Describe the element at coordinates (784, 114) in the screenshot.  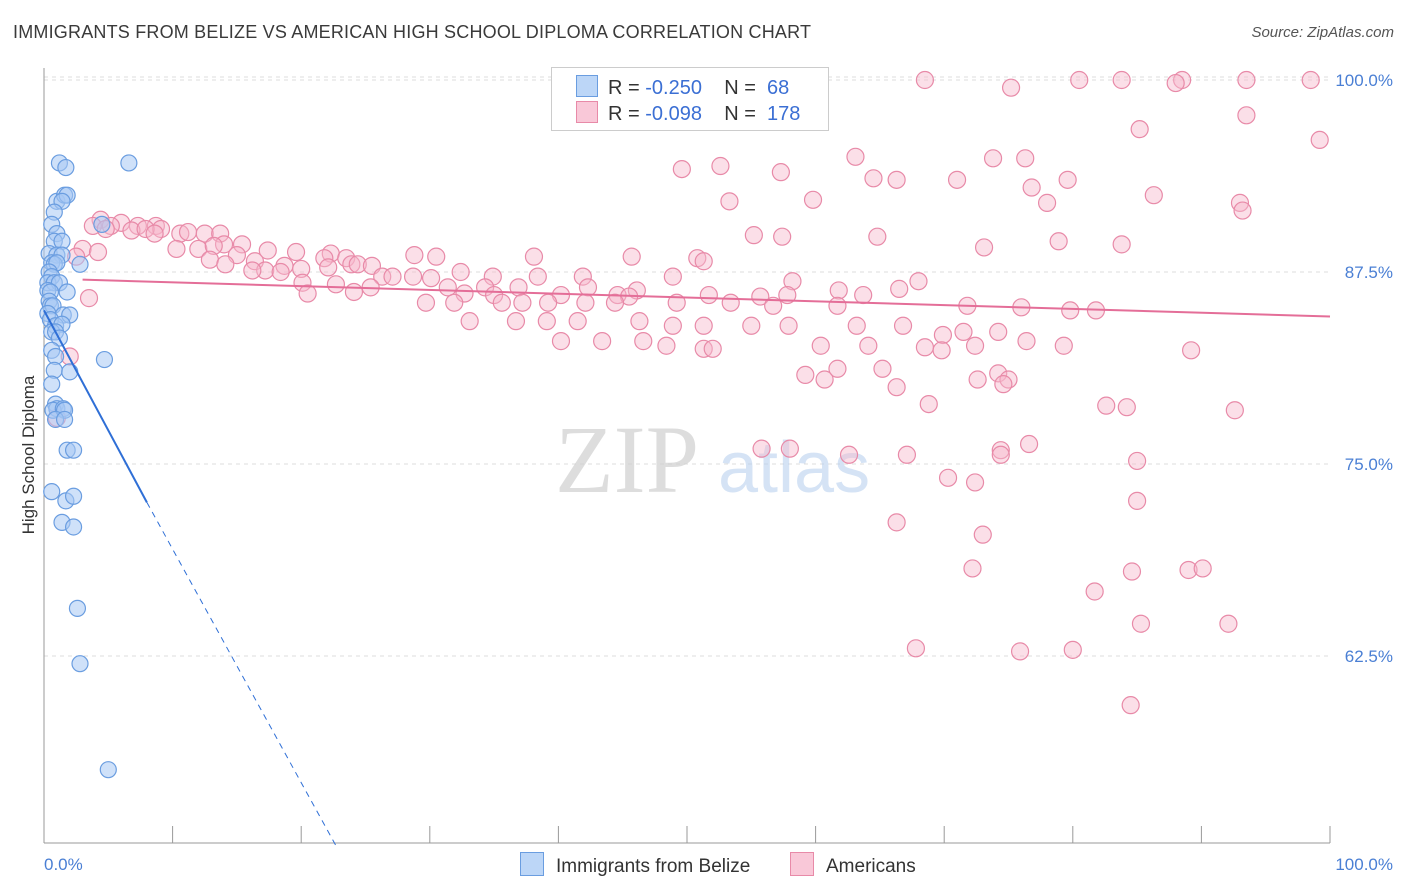
I see `legend-n-americans: 178` at that location.